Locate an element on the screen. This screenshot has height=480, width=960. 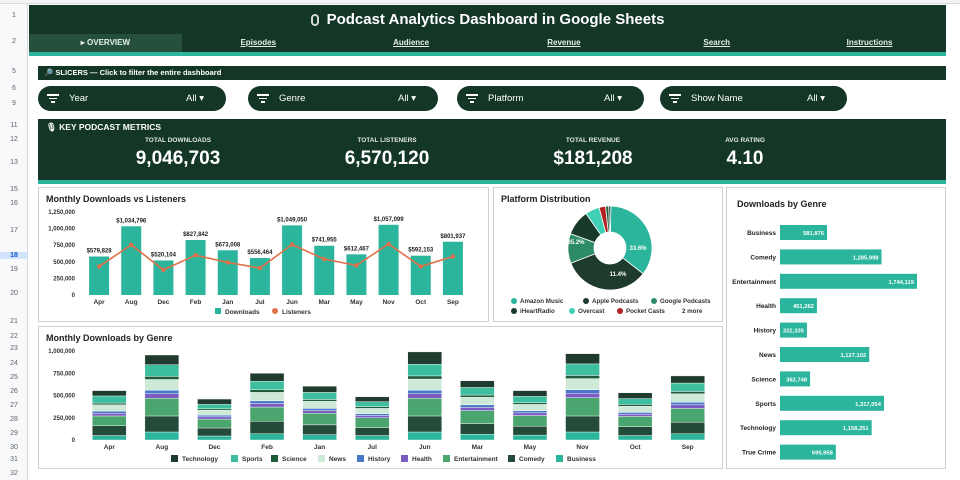
row-number: 29 is located at coordinates (14, 433).